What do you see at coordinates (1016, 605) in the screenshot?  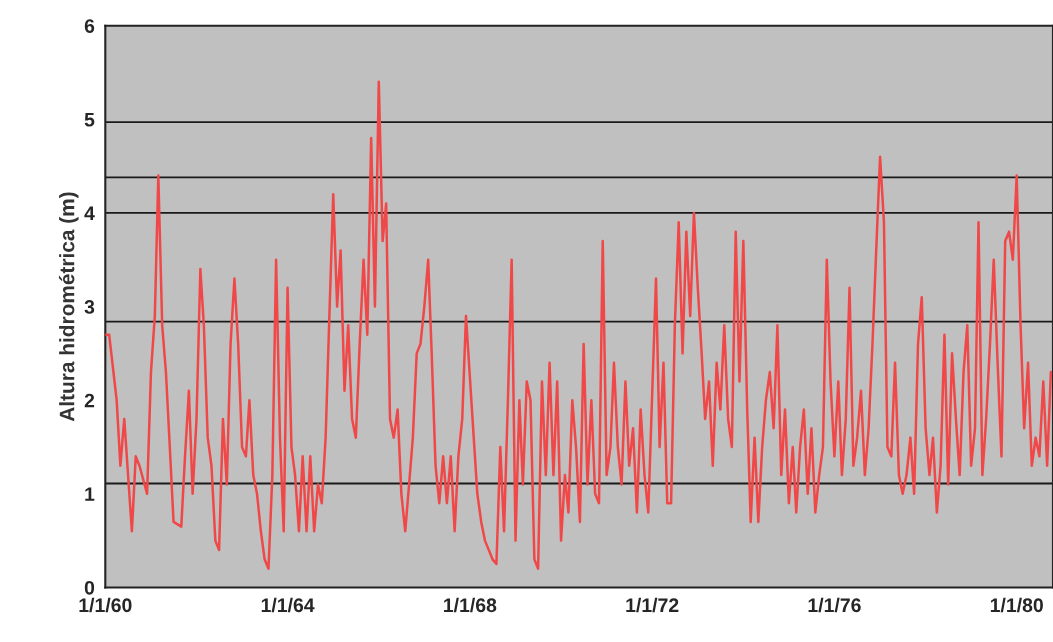 I see `x-tick-label: 1/1/80` at bounding box center [1016, 605].